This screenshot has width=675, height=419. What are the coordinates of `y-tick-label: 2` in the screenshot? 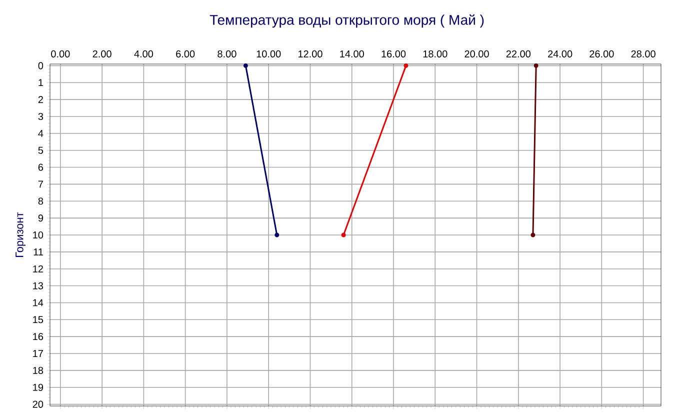 It's located at (40, 100).